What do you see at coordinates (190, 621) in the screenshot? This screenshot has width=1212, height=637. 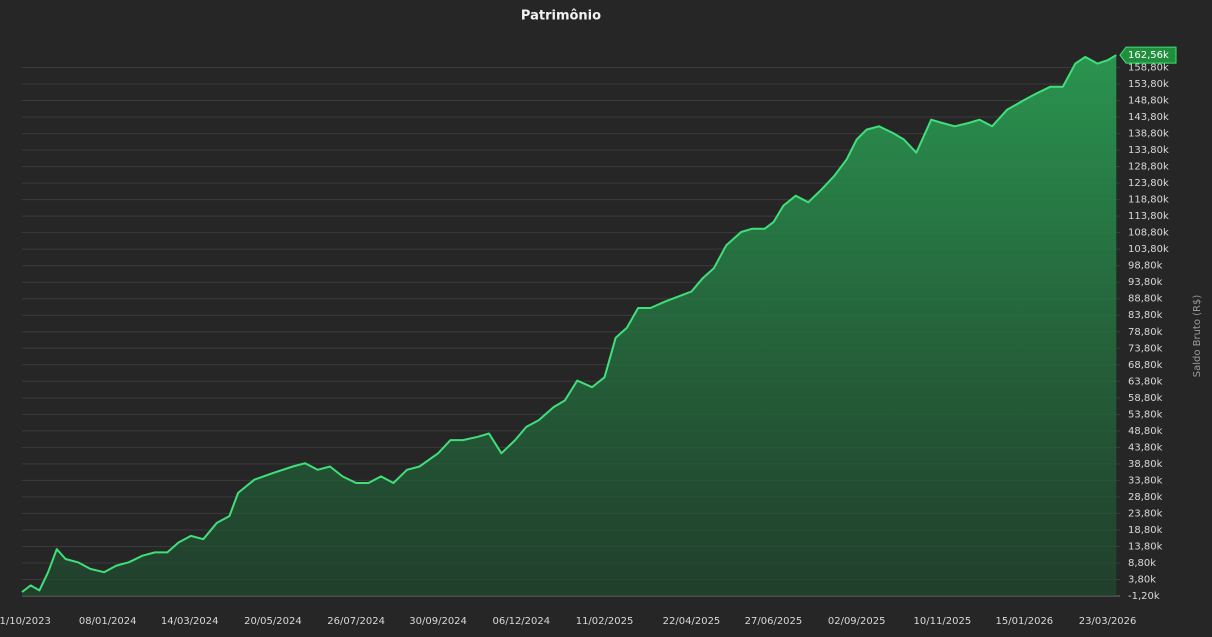 I see `x-tick-label: 14/03/2024` at bounding box center [190, 621].